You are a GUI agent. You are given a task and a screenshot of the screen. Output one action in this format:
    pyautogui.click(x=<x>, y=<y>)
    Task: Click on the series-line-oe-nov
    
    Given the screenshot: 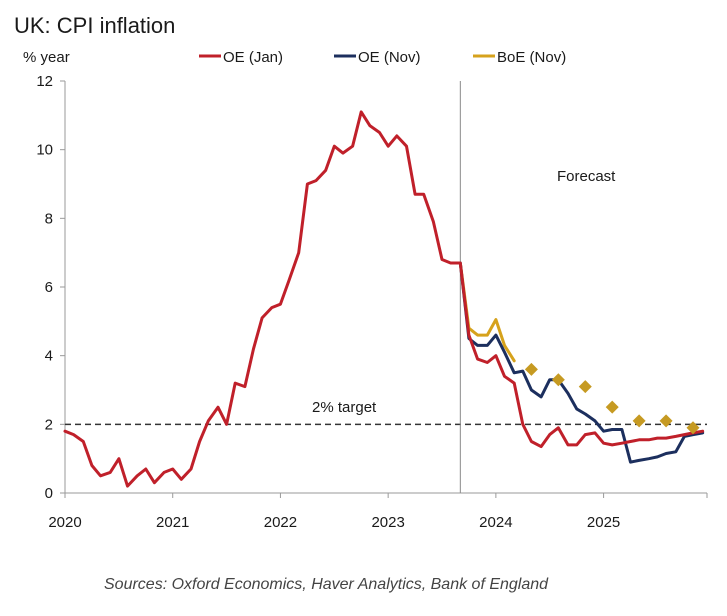 What is the action you would take?
    pyautogui.click(x=581, y=362)
    